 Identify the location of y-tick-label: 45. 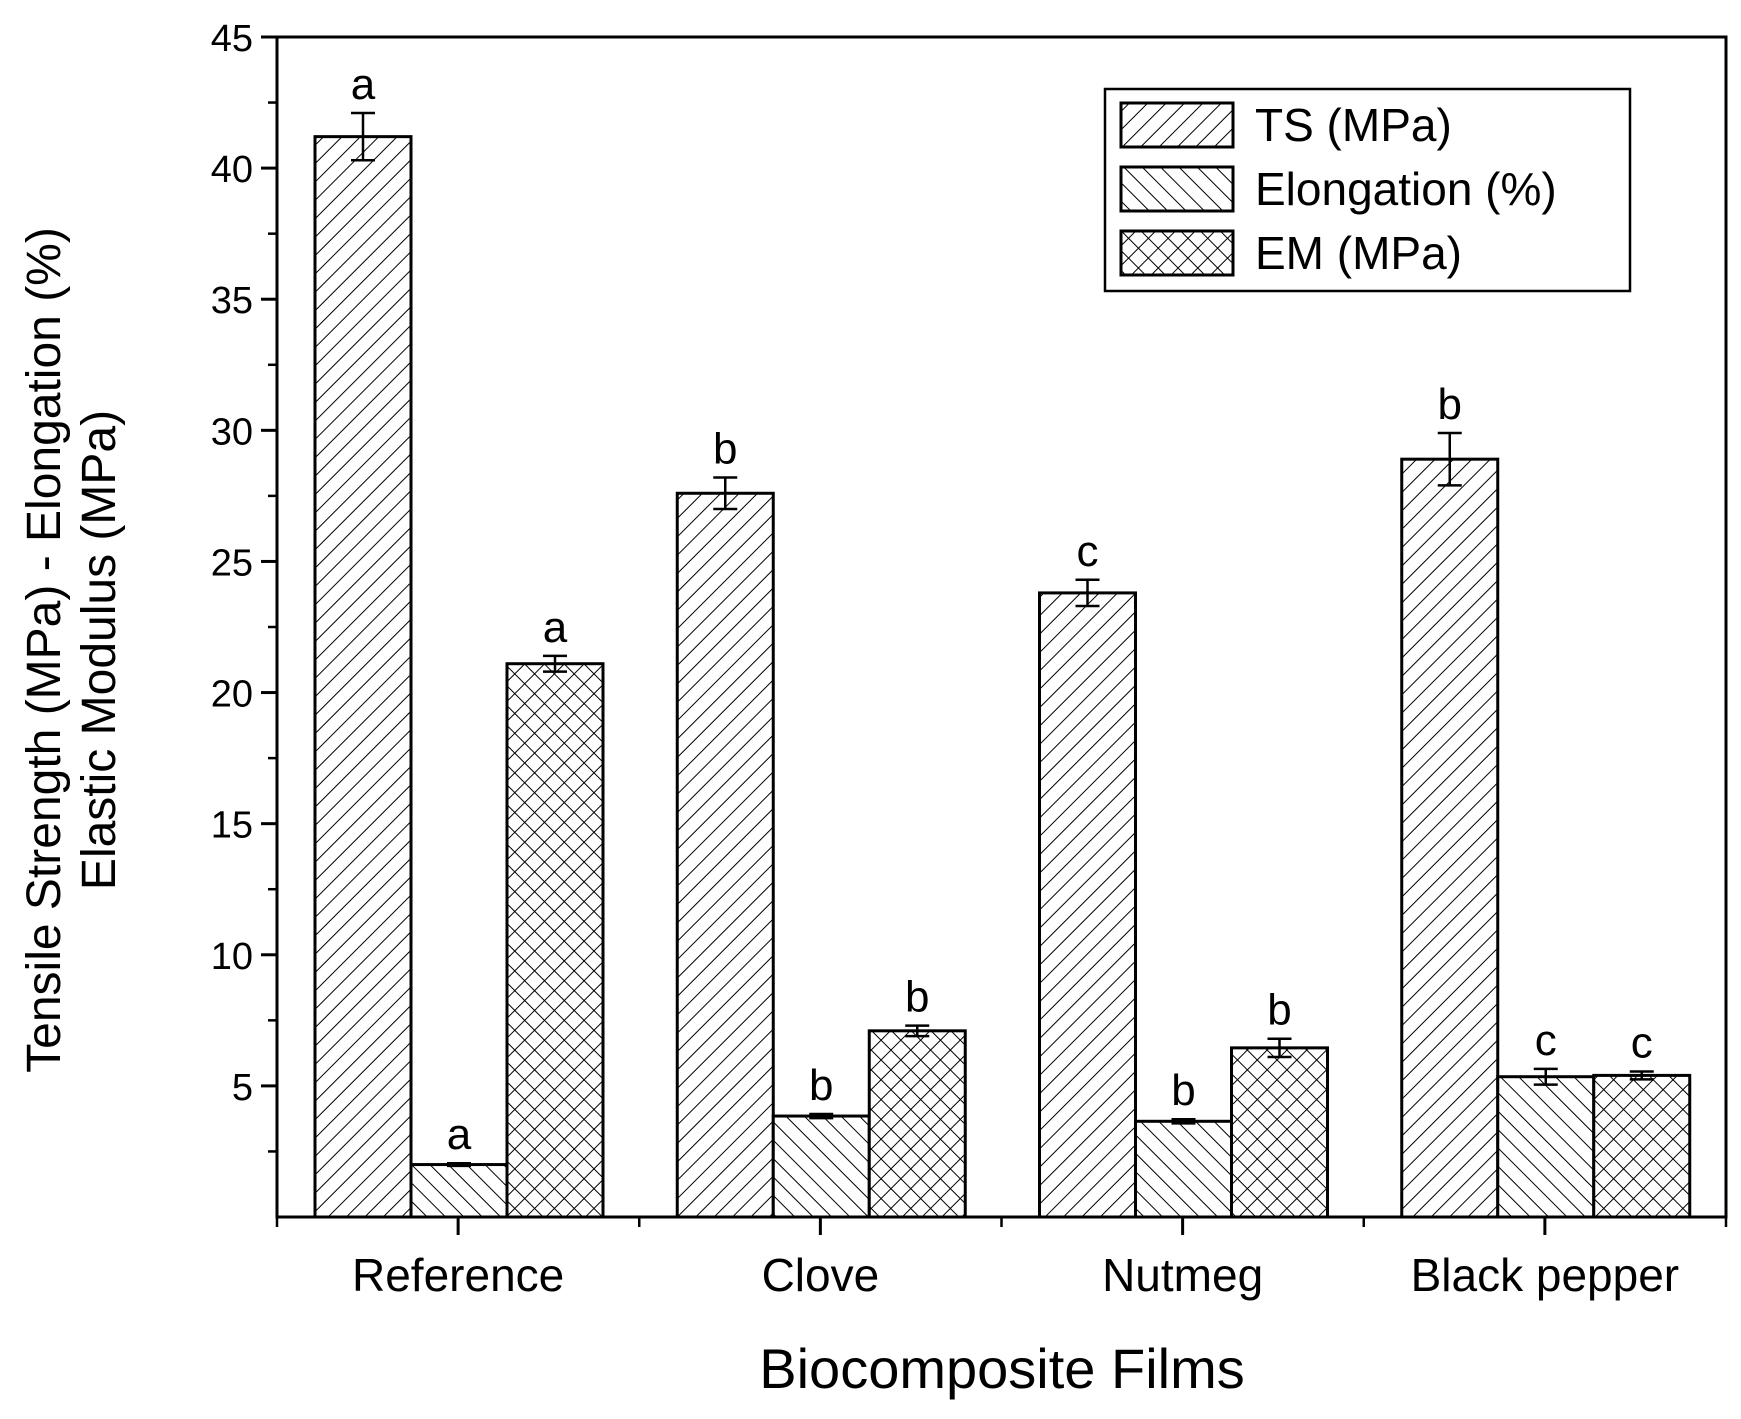
(232, 39).